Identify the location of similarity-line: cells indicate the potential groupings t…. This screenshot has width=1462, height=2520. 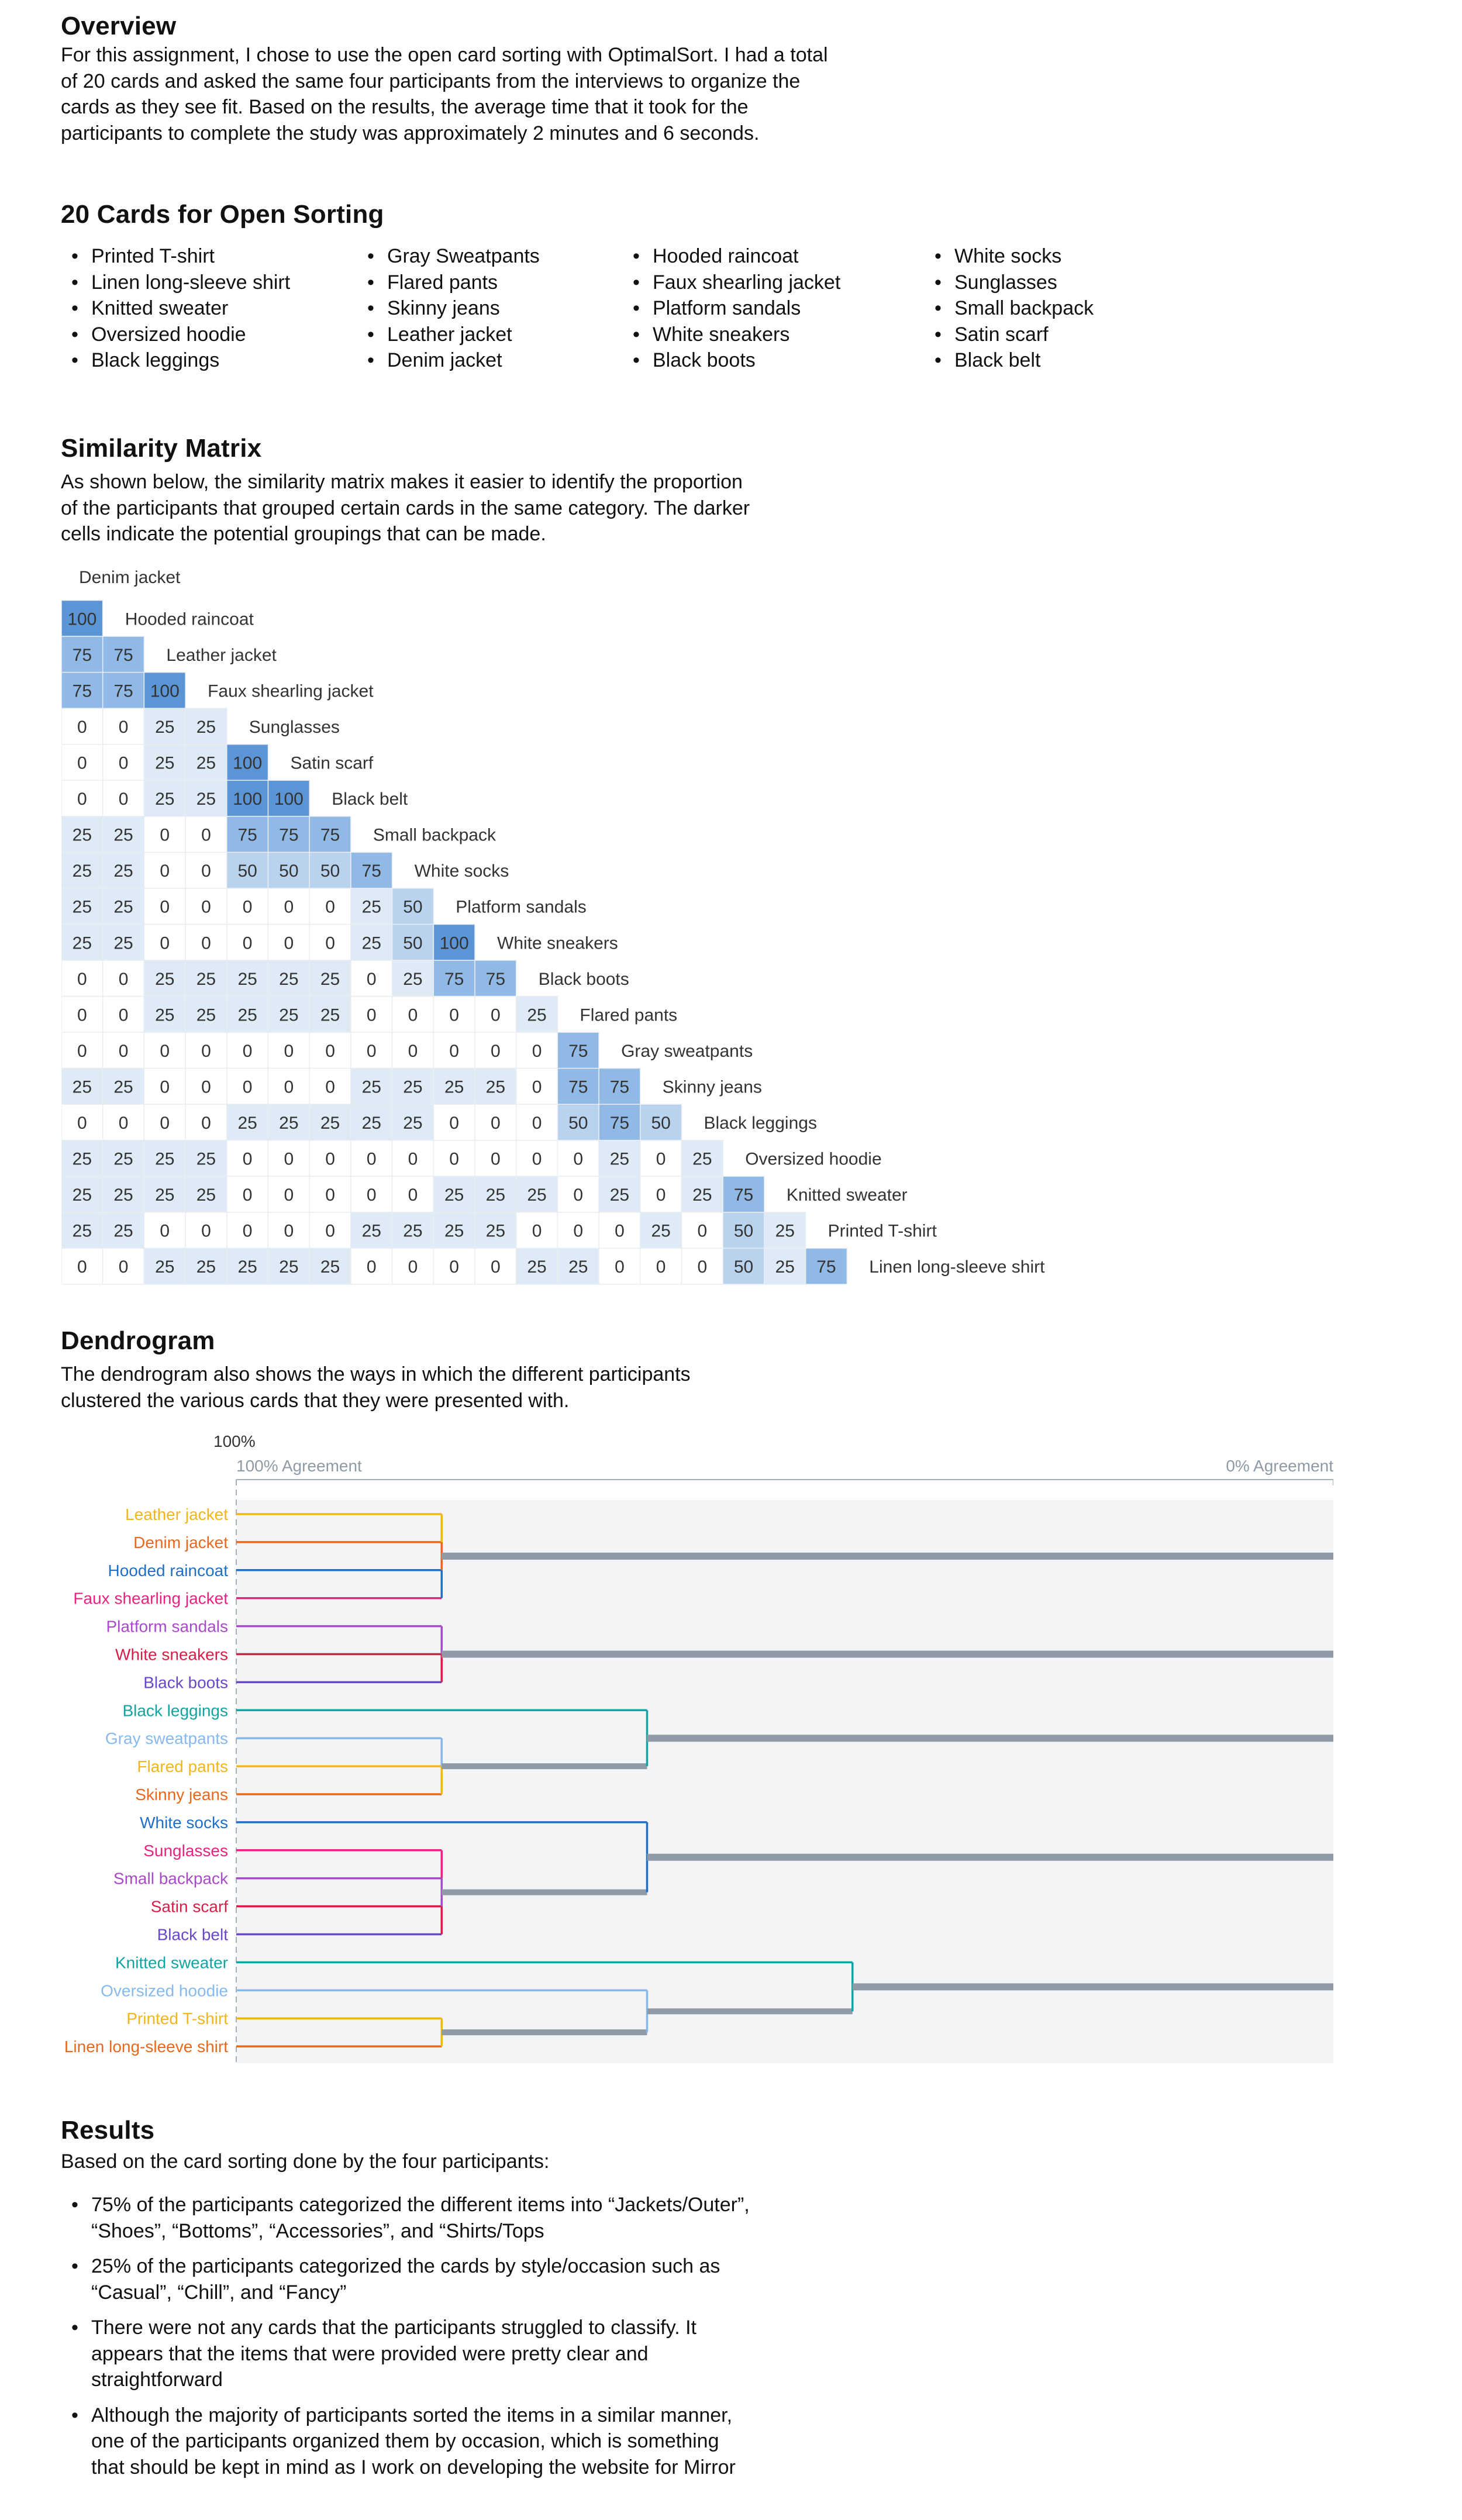
(303, 534).